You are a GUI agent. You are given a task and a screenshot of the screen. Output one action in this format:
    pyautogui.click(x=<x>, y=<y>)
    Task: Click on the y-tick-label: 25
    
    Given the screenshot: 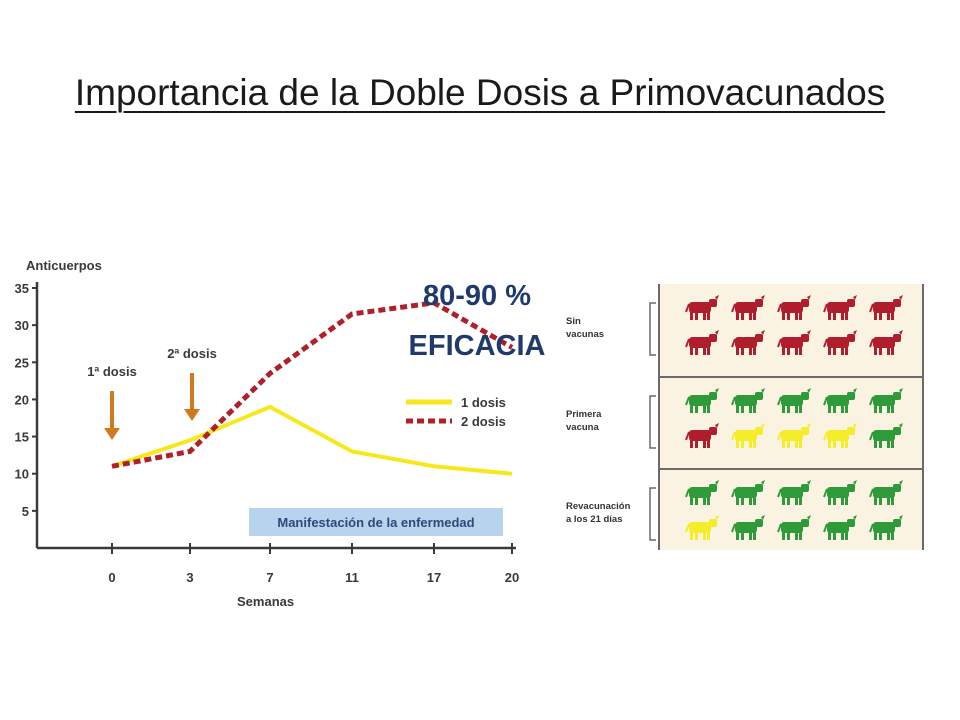 What is the action you would take?
    pyautogui.click(x=22, y=362)
    